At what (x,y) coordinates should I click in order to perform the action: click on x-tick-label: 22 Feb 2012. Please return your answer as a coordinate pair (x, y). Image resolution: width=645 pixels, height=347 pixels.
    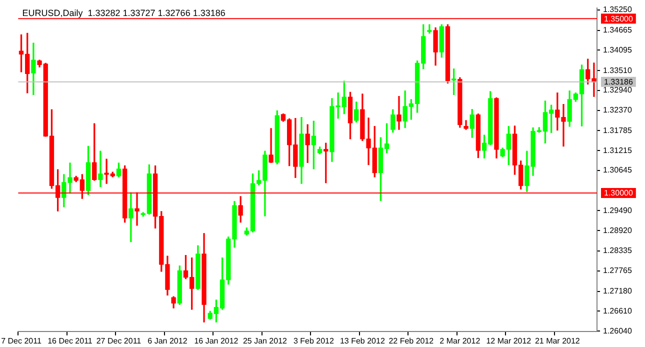
    Looking at the image, I should click on (411, 341).